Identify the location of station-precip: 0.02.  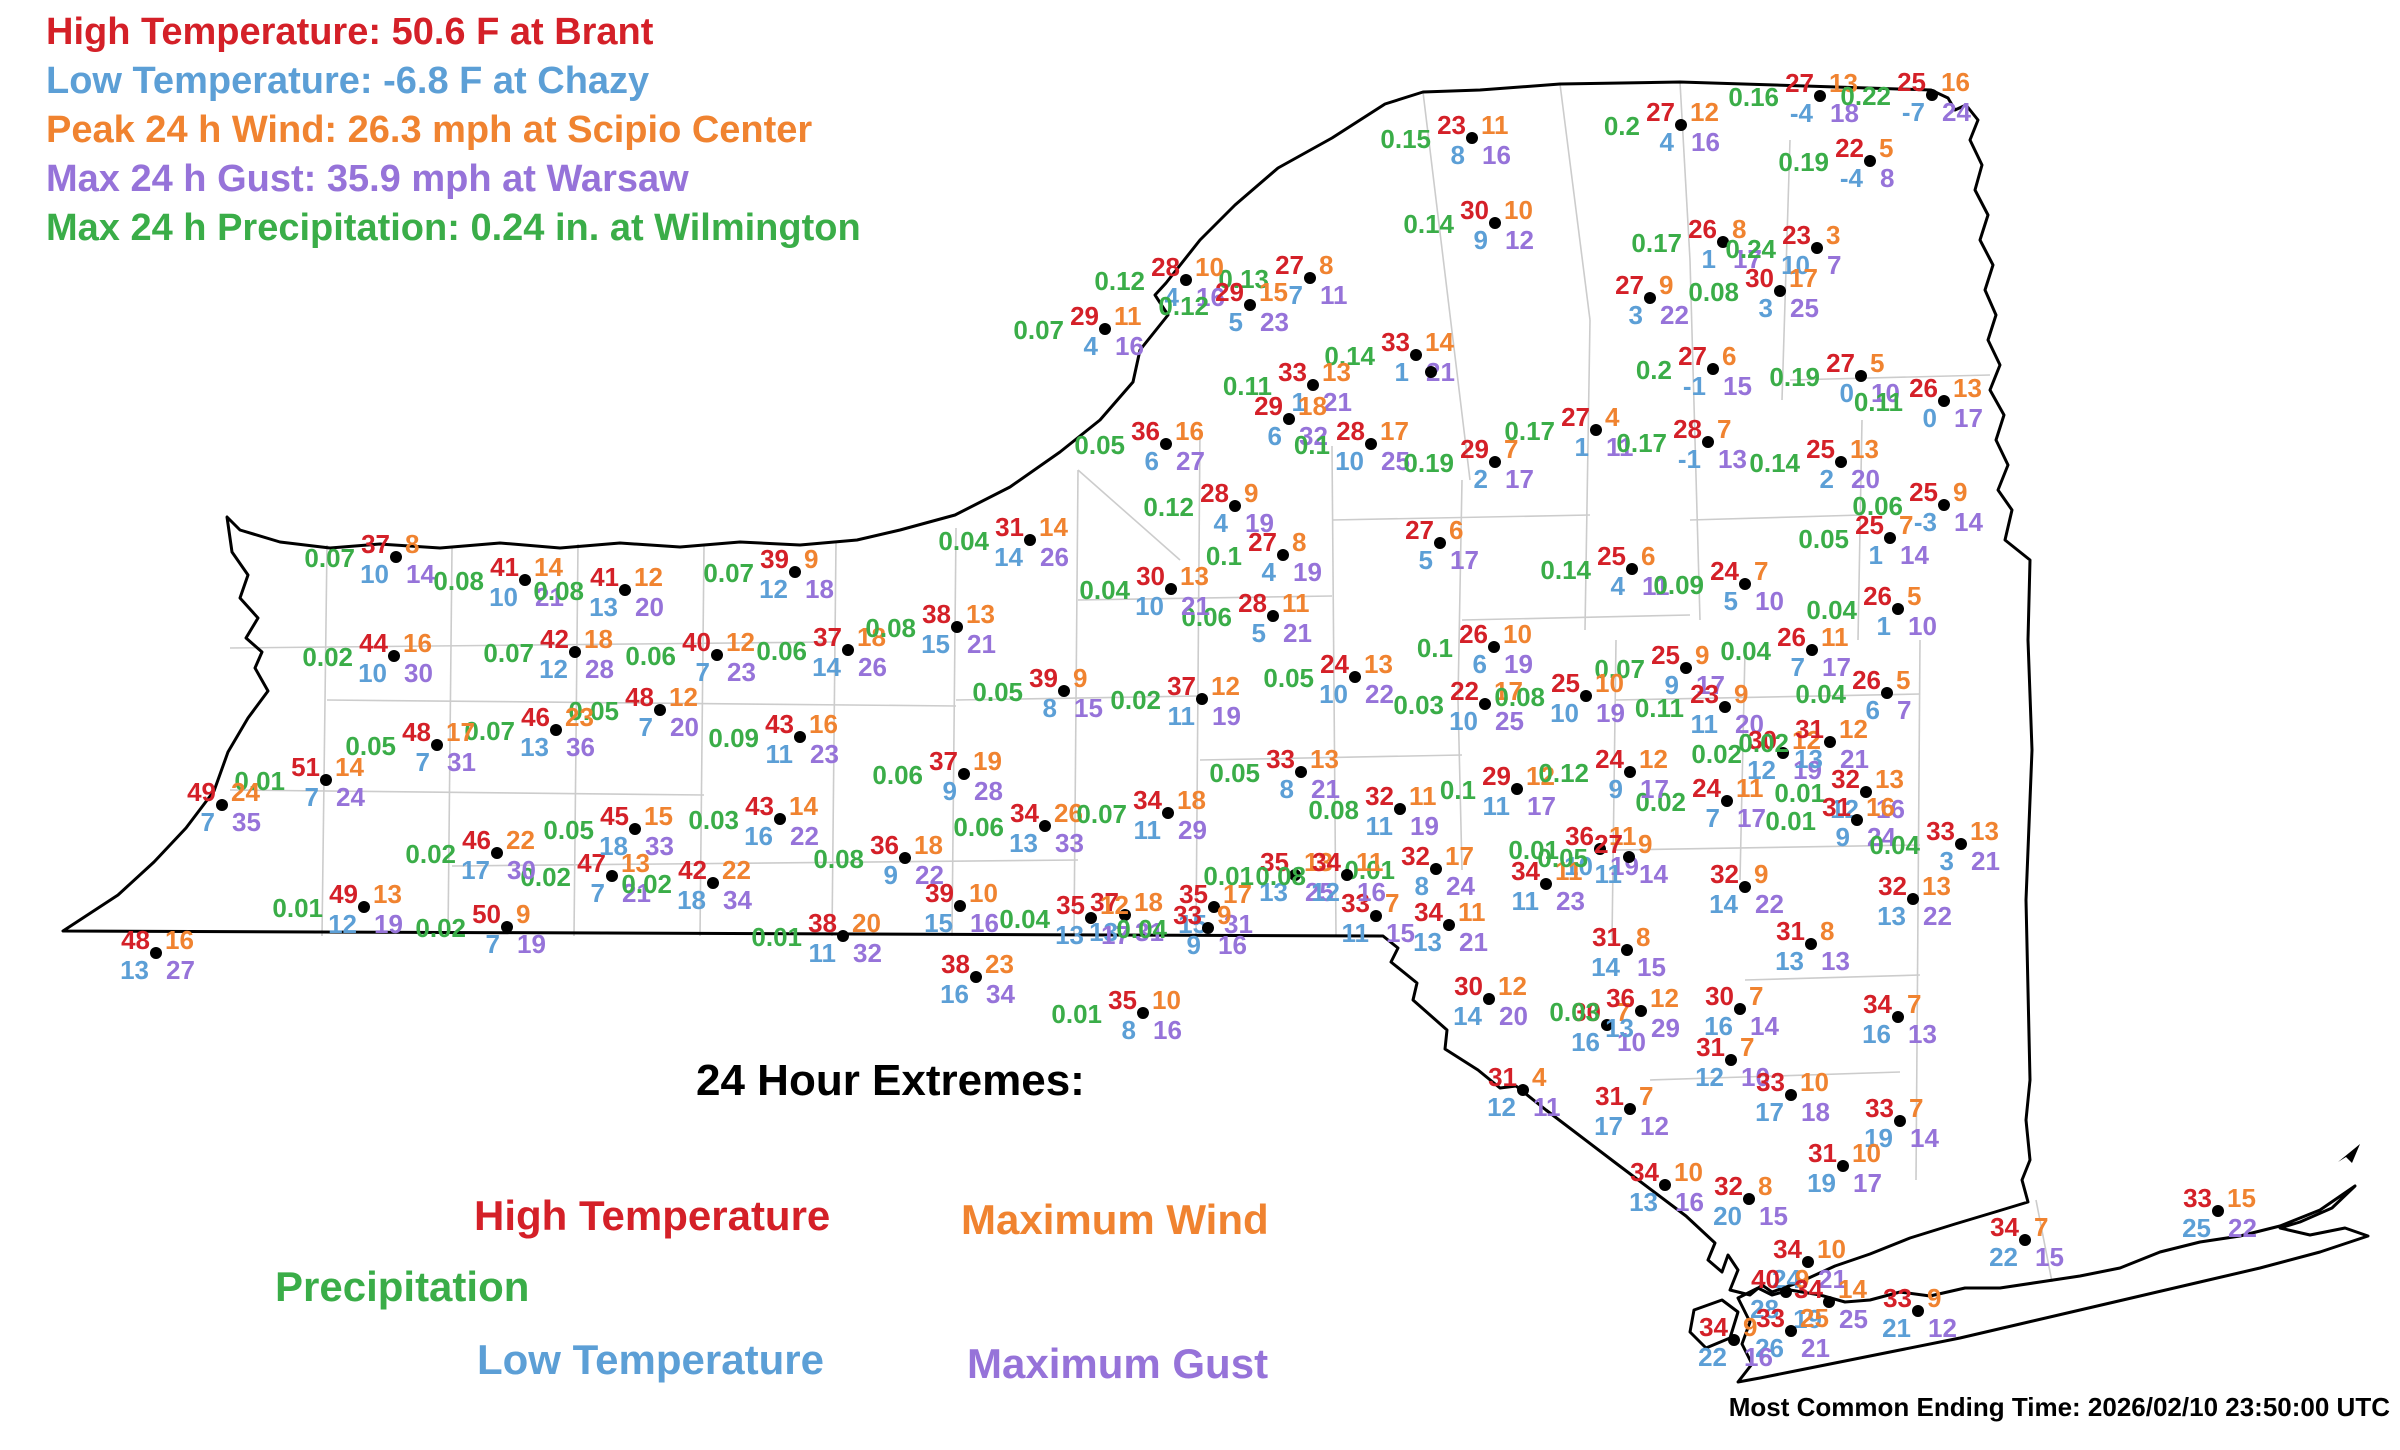
(1763, 743).